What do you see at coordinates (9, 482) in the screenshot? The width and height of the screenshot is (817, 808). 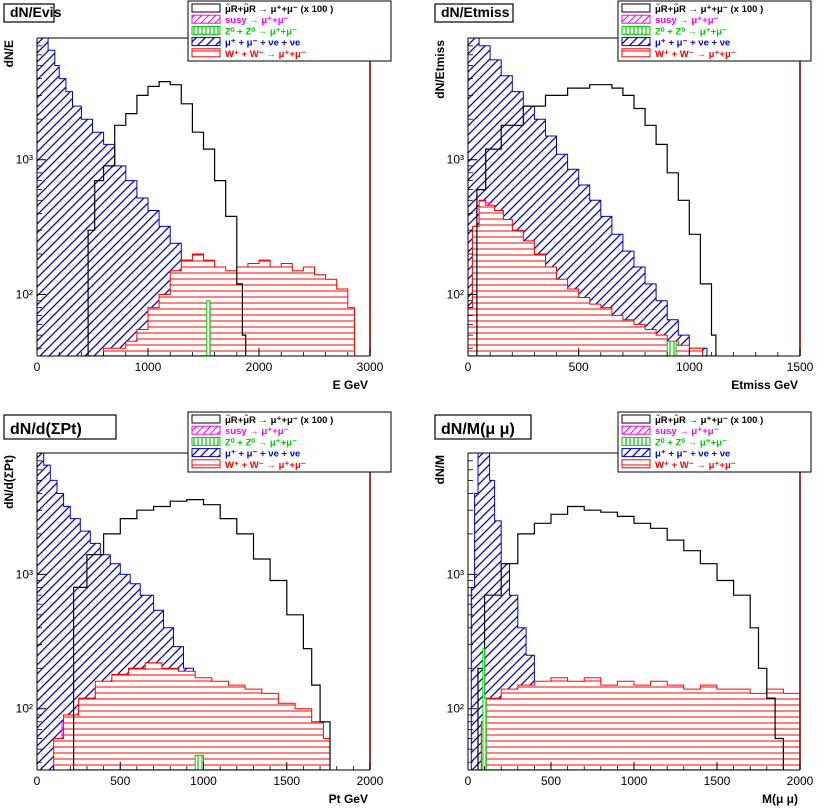 I see `y-axis-label: dN/d(ΣPt)` at bounding box center [9, 482].